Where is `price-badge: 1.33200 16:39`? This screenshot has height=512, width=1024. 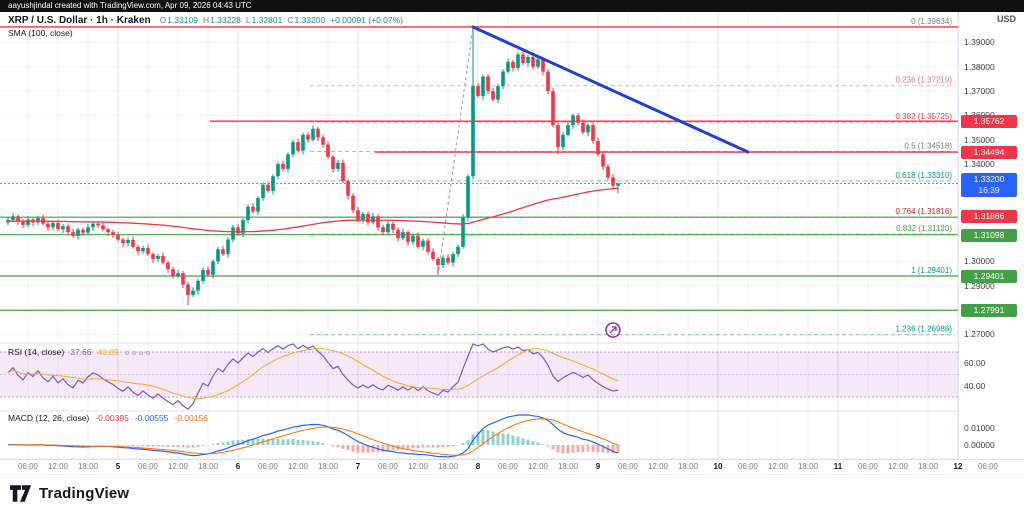
price-badge: 1.33200 16:39 is located at coordinates (989, 184).